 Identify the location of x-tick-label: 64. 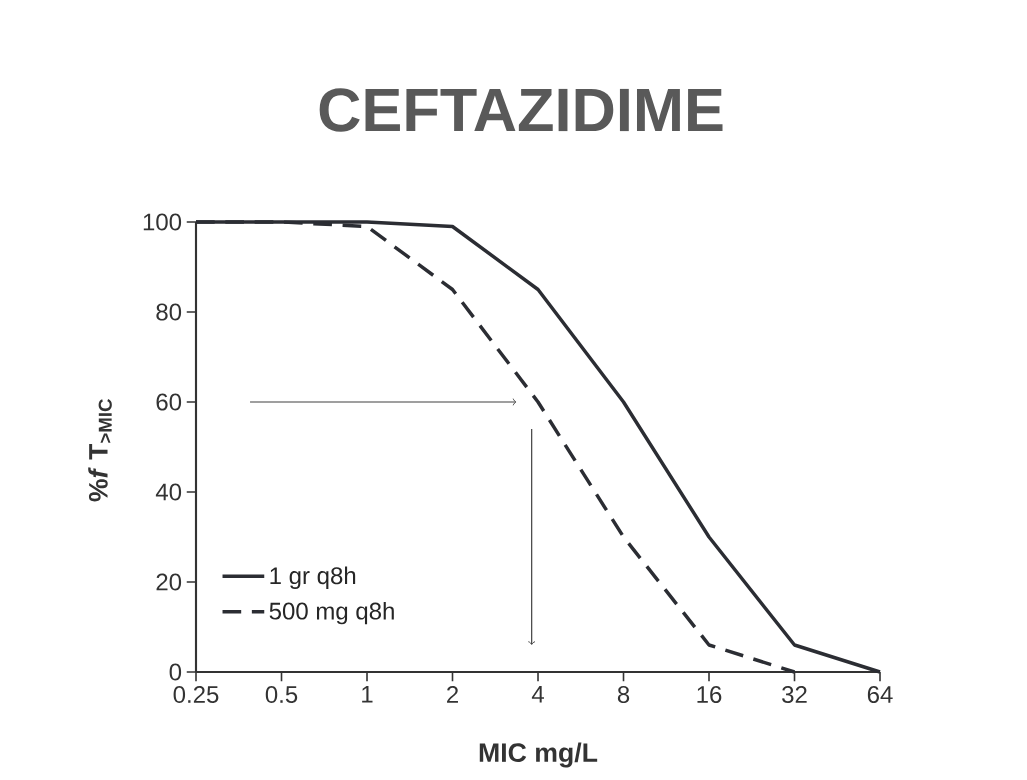
(880, 695).